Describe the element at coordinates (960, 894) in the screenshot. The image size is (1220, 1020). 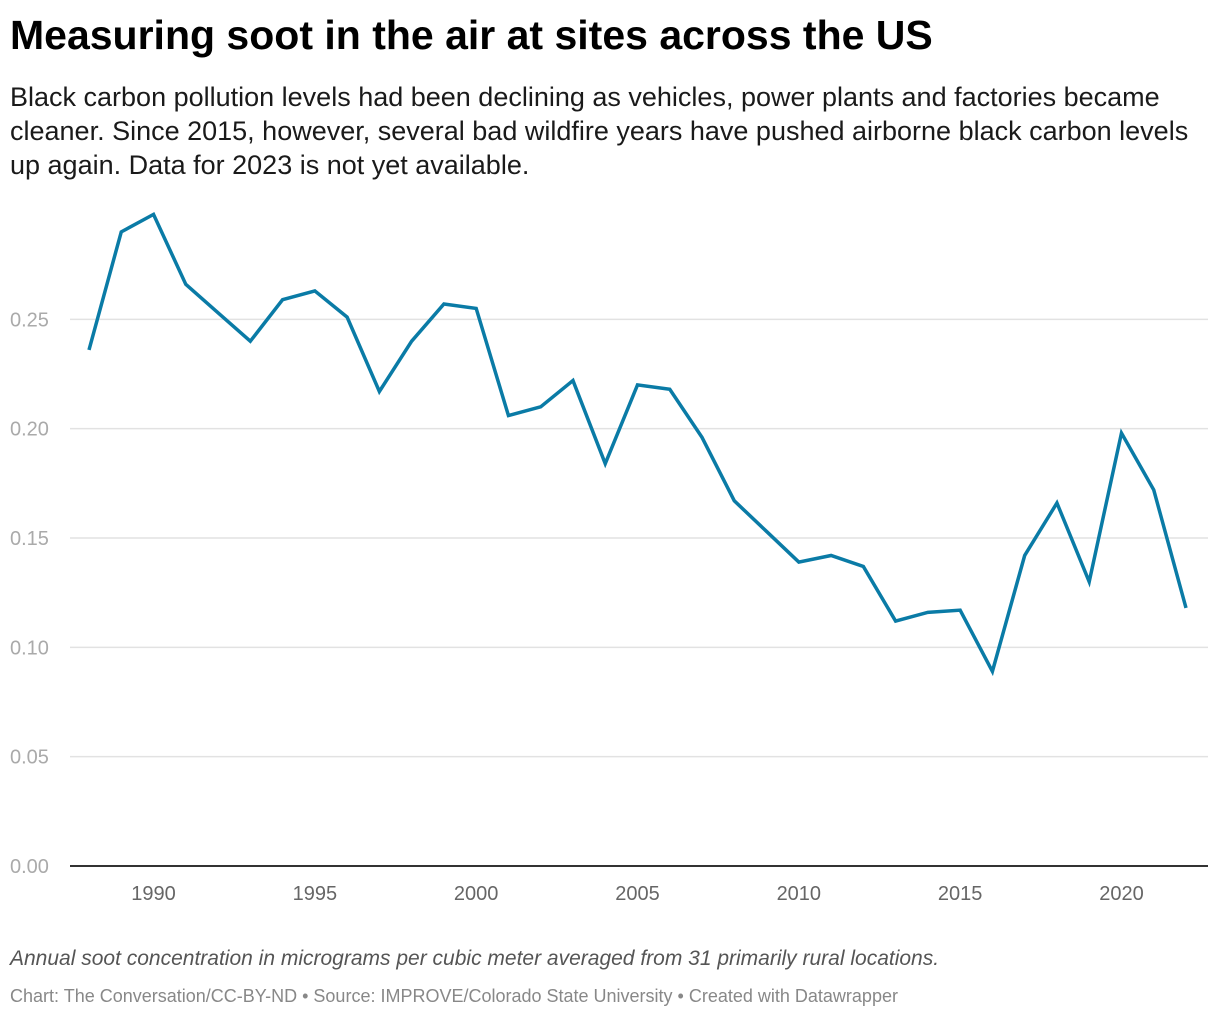
I see `x-tick-label: 2015` at that location.